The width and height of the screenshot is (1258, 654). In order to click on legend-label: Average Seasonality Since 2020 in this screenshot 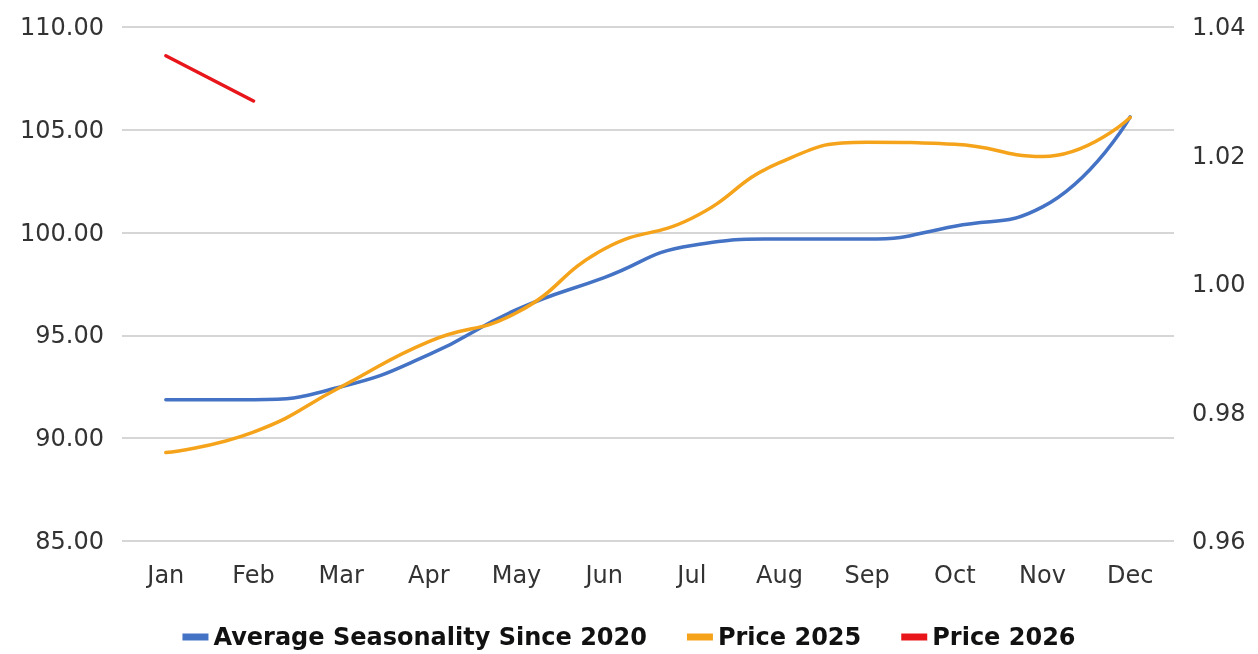, I will do `click(430, 637)`.